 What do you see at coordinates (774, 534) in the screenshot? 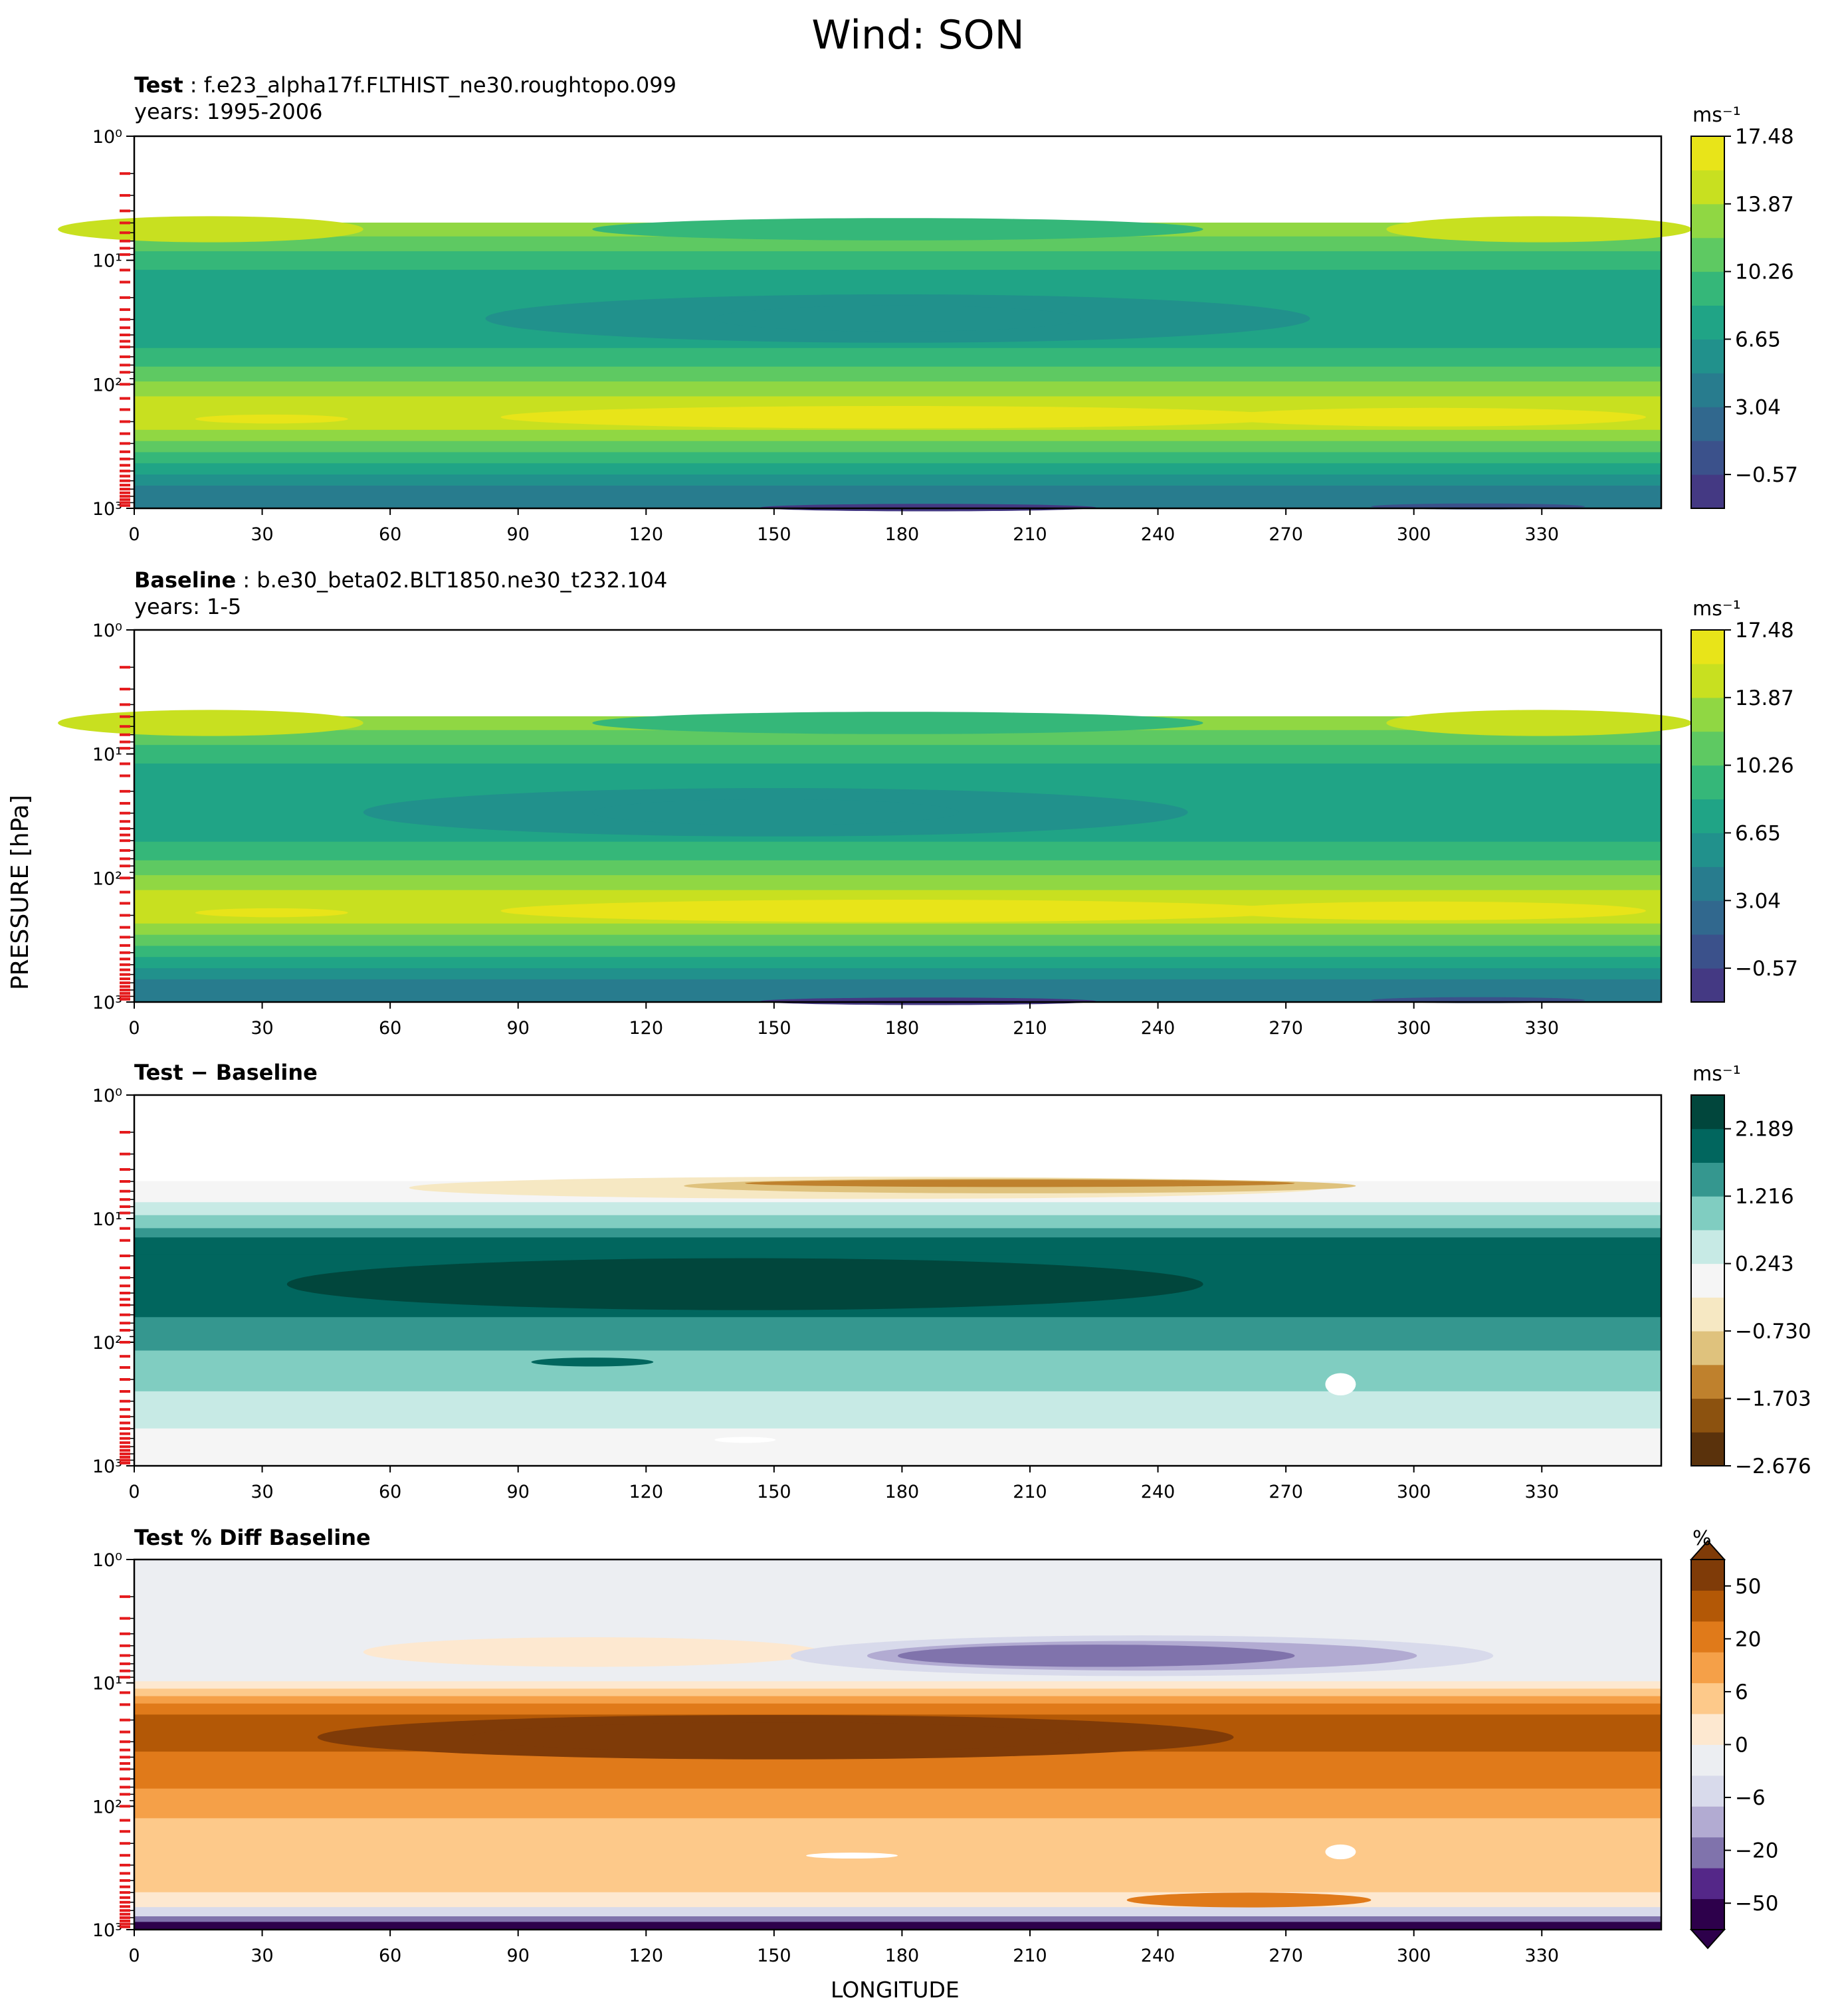
I see `x-tick-label: 150` at bounding box center [774, 534].